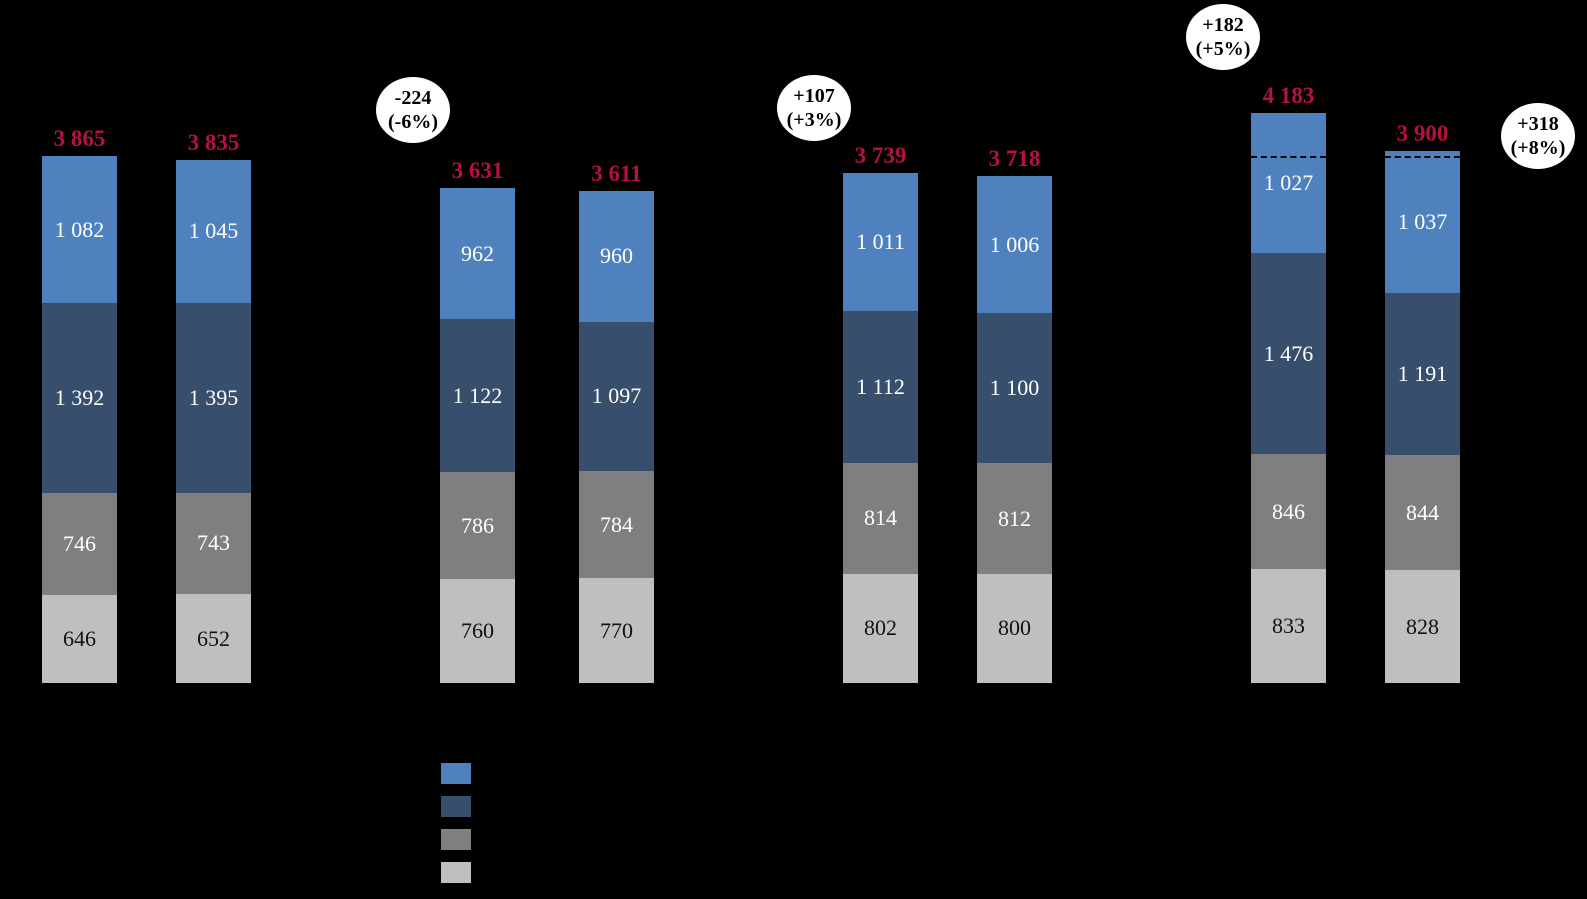 The height and width of the screenshot is (899, 1587). I want to click on bar-total-label: 3 611, so click(616, 173).